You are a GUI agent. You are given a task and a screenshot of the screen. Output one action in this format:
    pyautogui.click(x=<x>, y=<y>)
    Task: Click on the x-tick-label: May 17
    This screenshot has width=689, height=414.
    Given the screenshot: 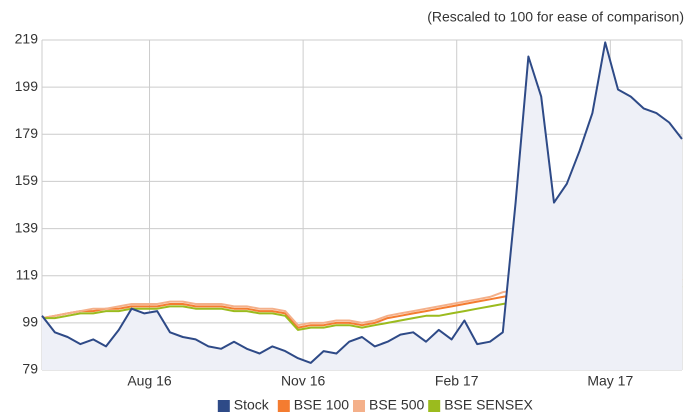 What is the action you would take?
    pyautogui.click(x=610, y=381)
    